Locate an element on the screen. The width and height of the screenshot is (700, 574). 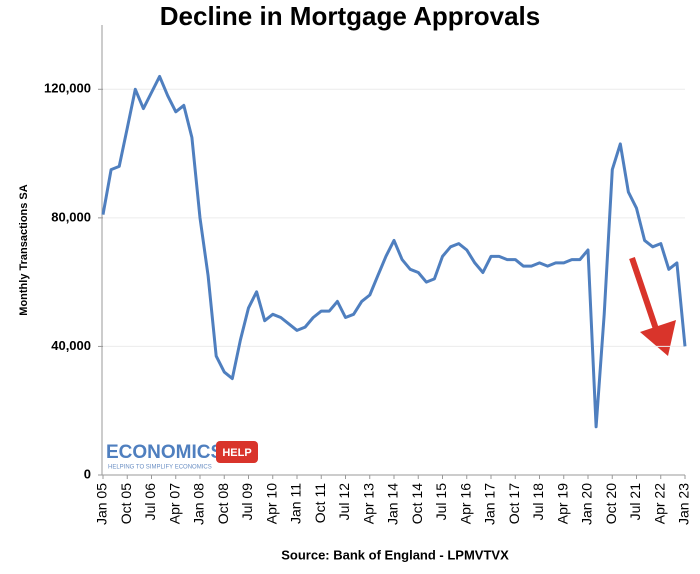
arrow is located at coordinates (652, 306).